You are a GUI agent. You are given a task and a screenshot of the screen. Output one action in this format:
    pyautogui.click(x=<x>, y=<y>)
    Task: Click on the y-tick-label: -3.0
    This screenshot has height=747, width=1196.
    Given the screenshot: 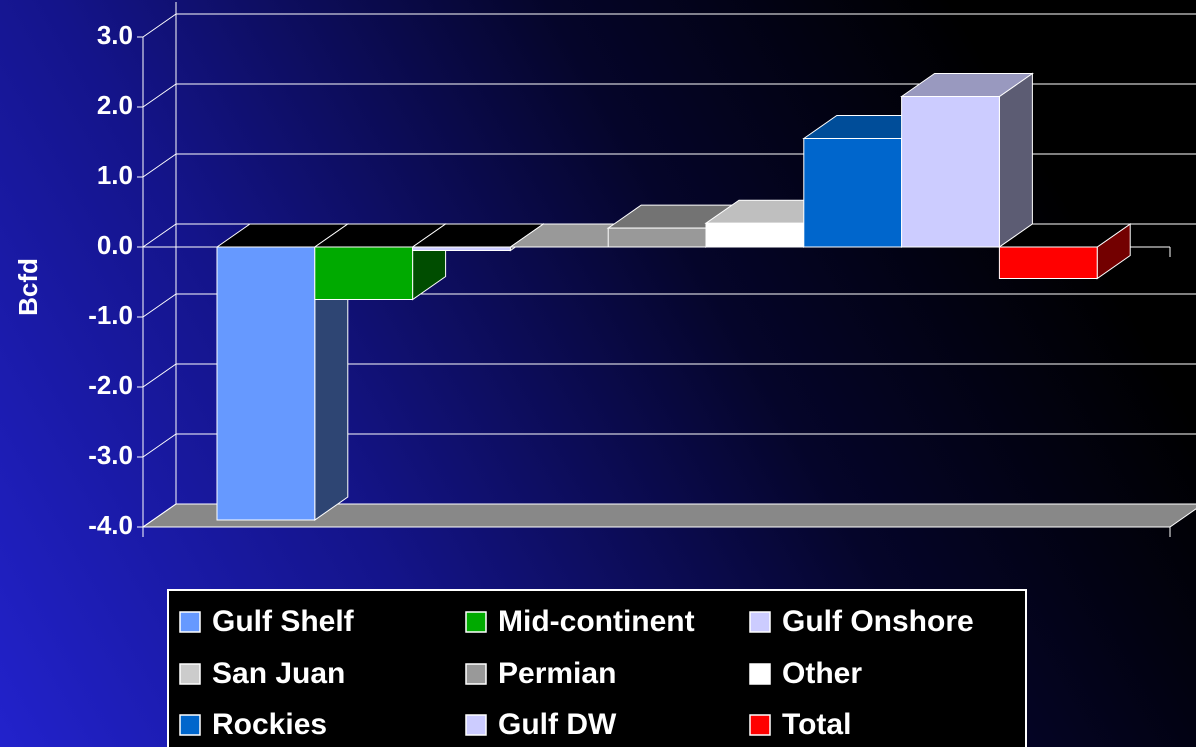 What is the action you would take?
    pyautogui.click(x=110, y=455)
    